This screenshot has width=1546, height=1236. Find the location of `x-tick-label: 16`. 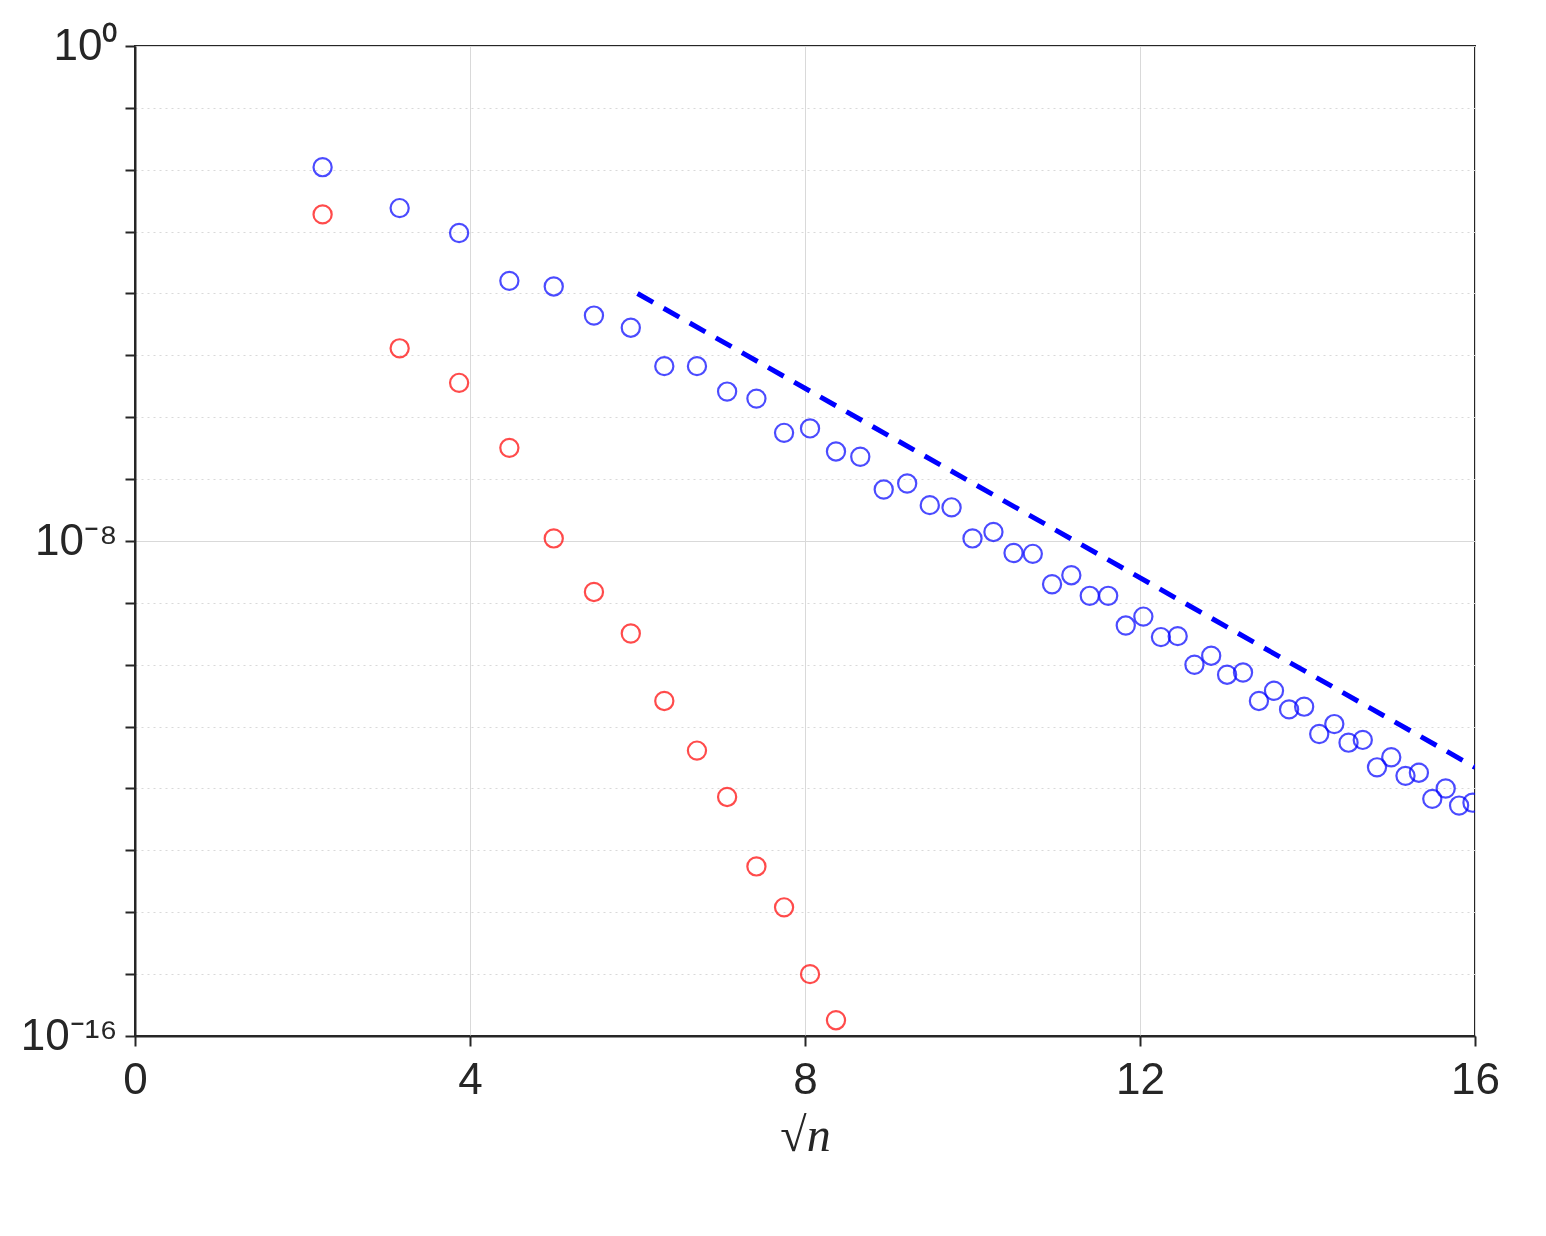

x-tick-label: 16 is located at coordinates (1475, 1078).